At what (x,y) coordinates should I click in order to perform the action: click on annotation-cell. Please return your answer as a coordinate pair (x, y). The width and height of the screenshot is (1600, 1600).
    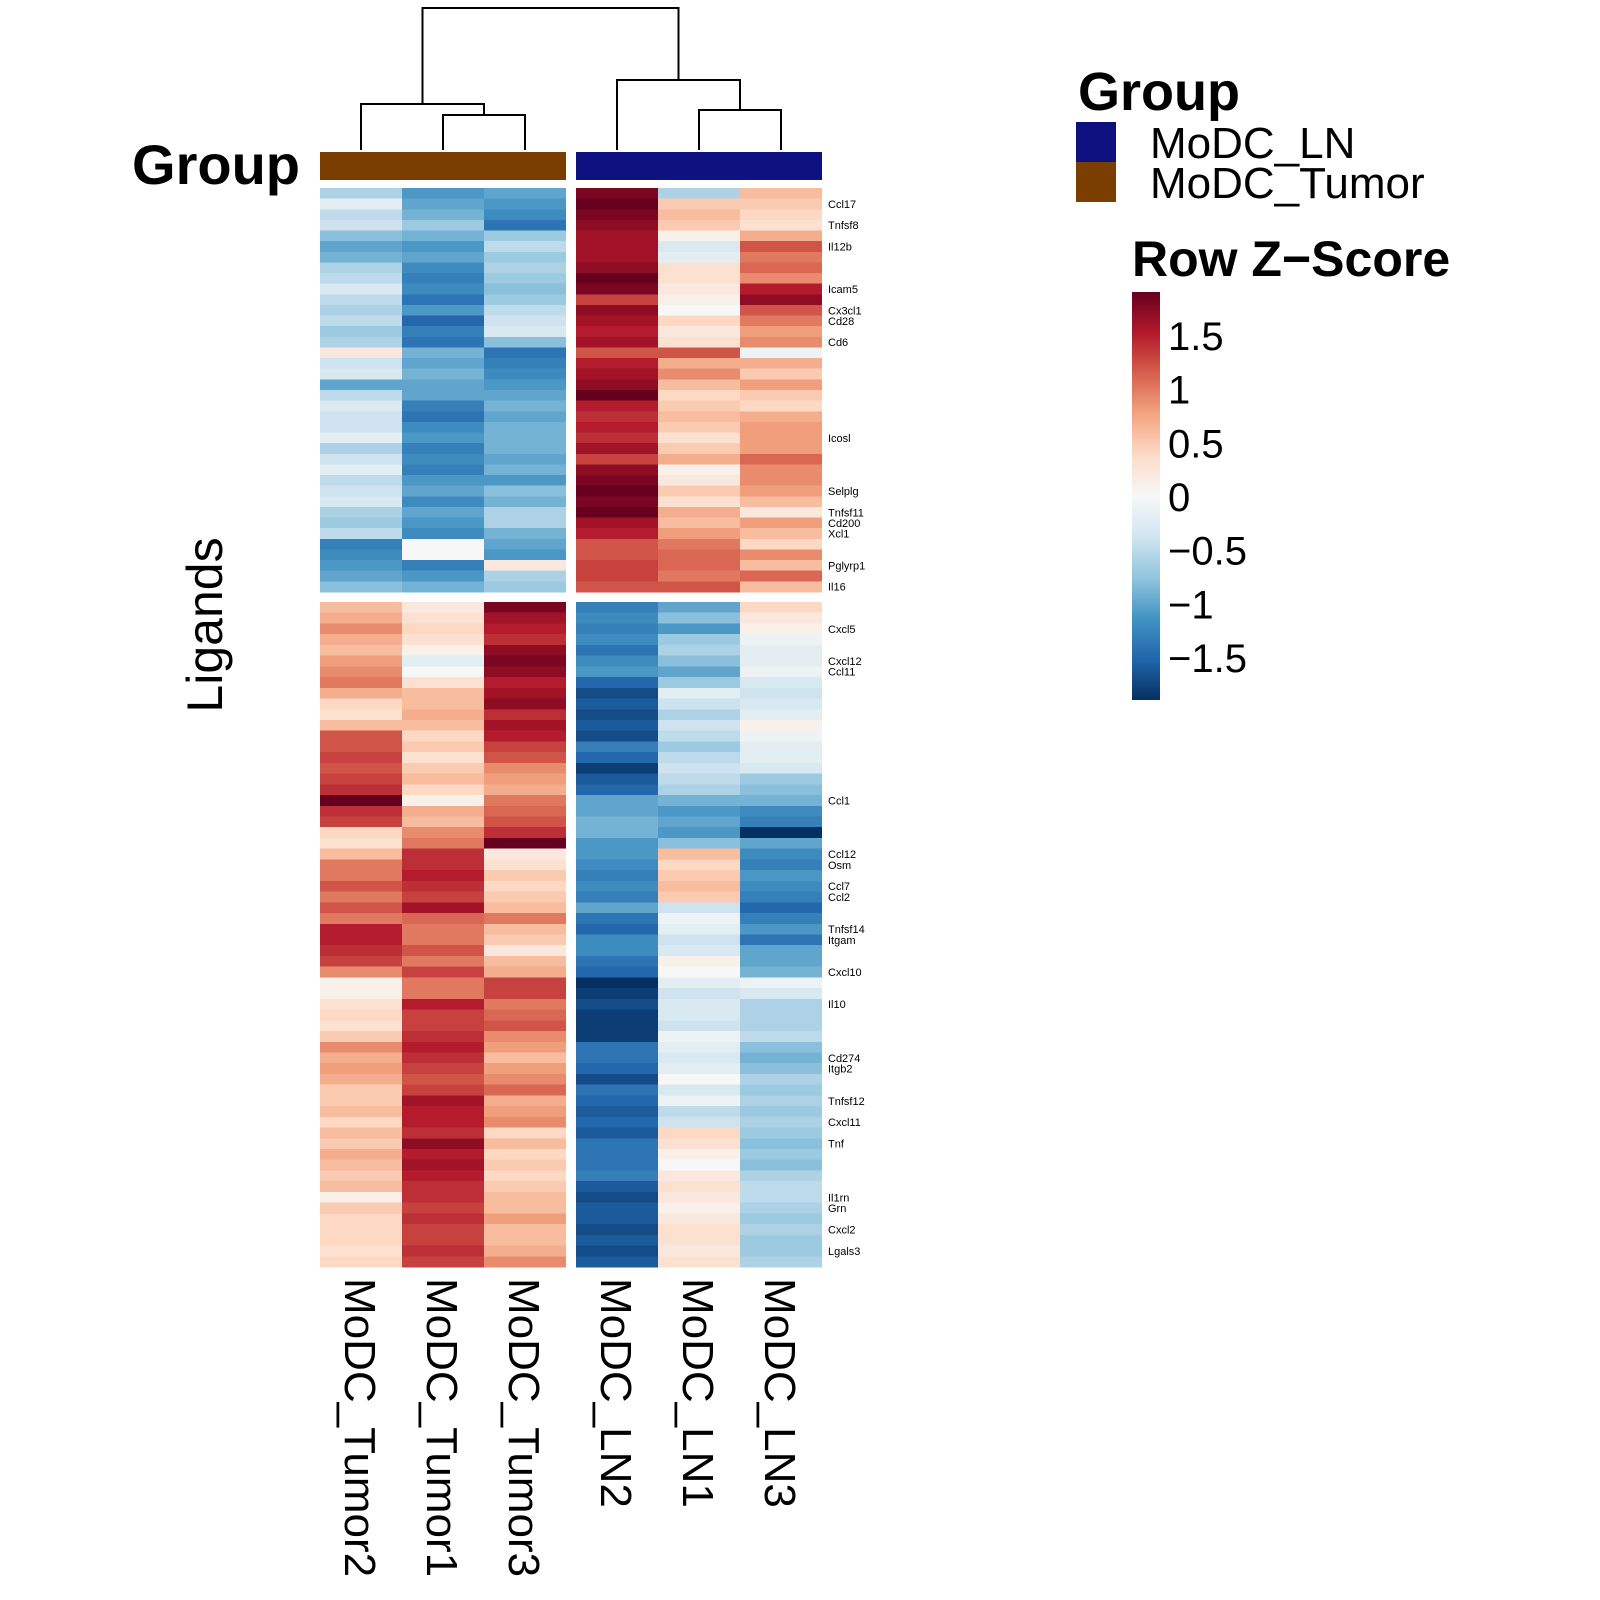
    Looking at the image, I should click on (443, 166).